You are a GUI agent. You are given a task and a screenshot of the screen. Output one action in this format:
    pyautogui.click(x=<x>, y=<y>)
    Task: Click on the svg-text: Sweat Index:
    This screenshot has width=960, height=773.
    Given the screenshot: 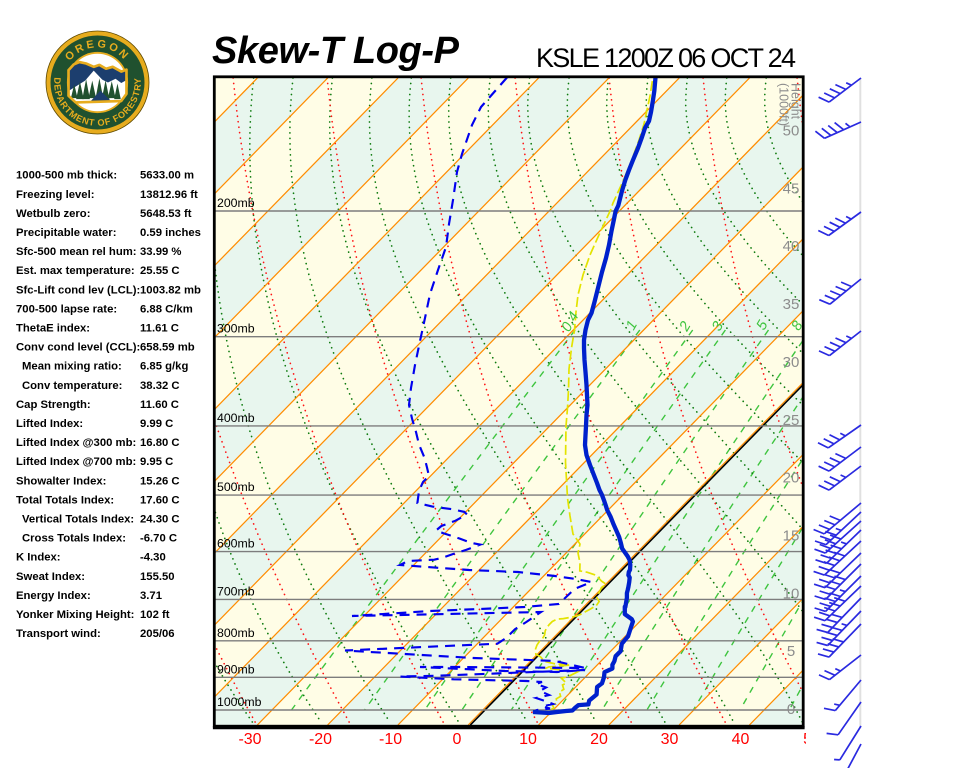 What is the action you would take?
    pyautogui.click(x=50, y=577)
    